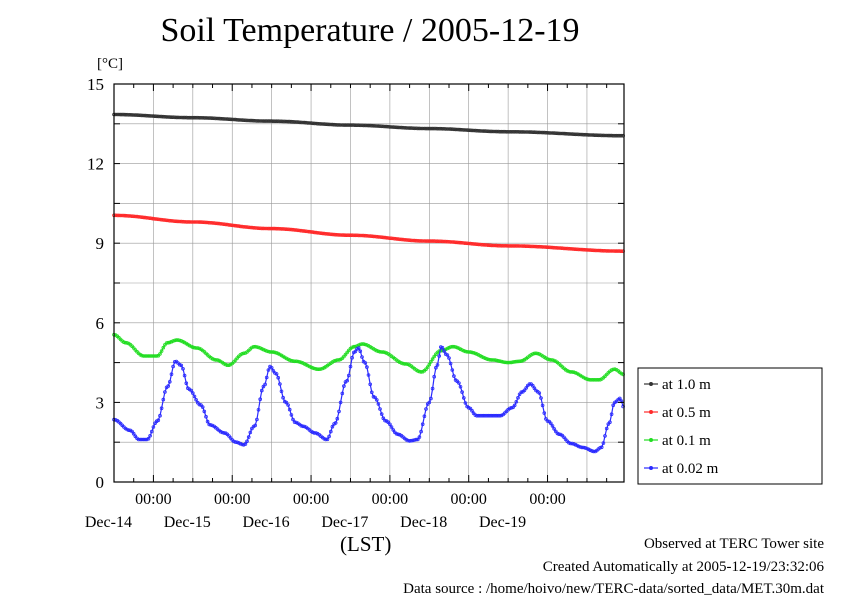 This screenshot has width=842, height=598. Describe the element at coordinates (468, 499) in the screenshot. I see `x-tick-time-label: 00:00` at that location.